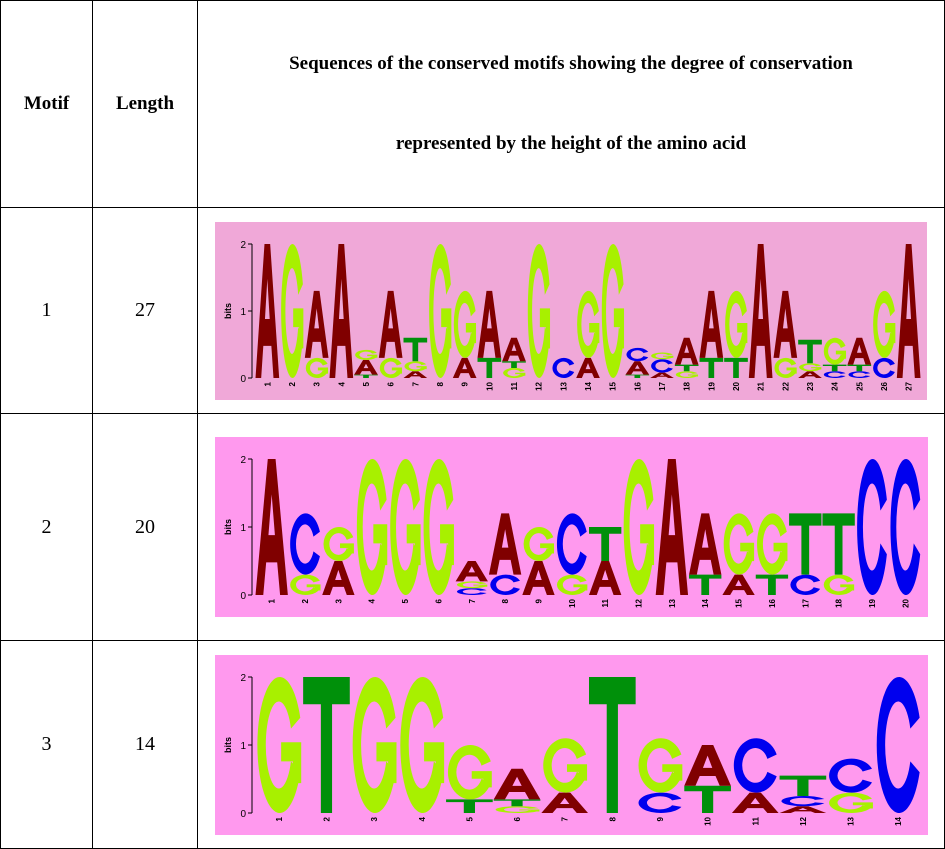 Image resolution: width=945 pixels, height=849 pixels. What do you see at coordinates (838, 602) in the screenshot?
I see `x-tick-label: 18` at bounding box center [838, 602].